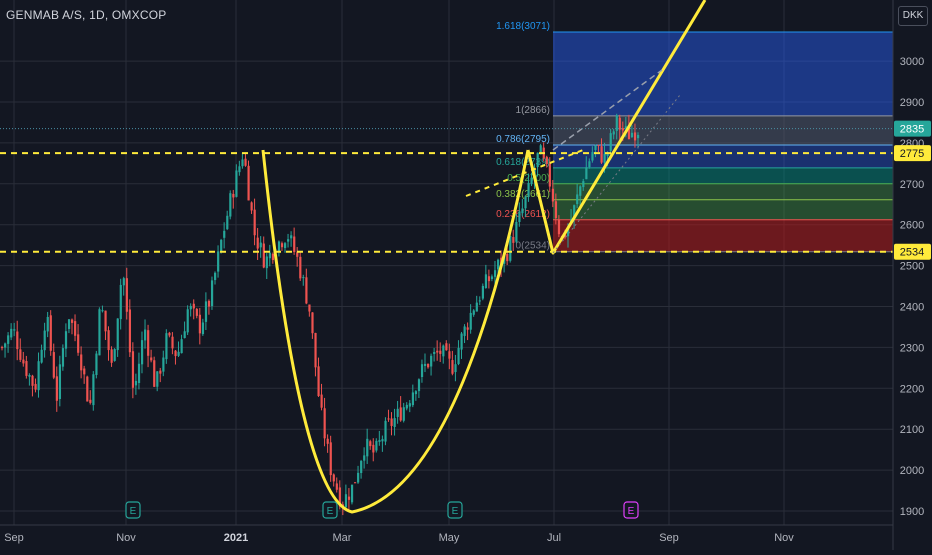  Describe the element at coordinates (912, 430) in the screenshot. I see `y-tick-label: 2100` at that location.